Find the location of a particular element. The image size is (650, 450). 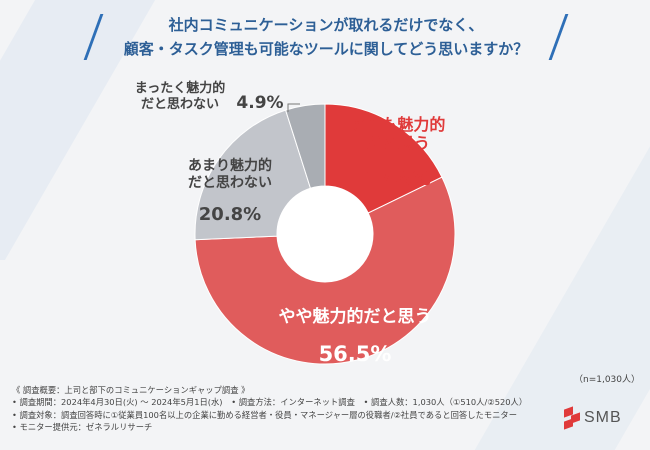

slice-label: やや魅力的だと思う is located at coordinates (355, 316).